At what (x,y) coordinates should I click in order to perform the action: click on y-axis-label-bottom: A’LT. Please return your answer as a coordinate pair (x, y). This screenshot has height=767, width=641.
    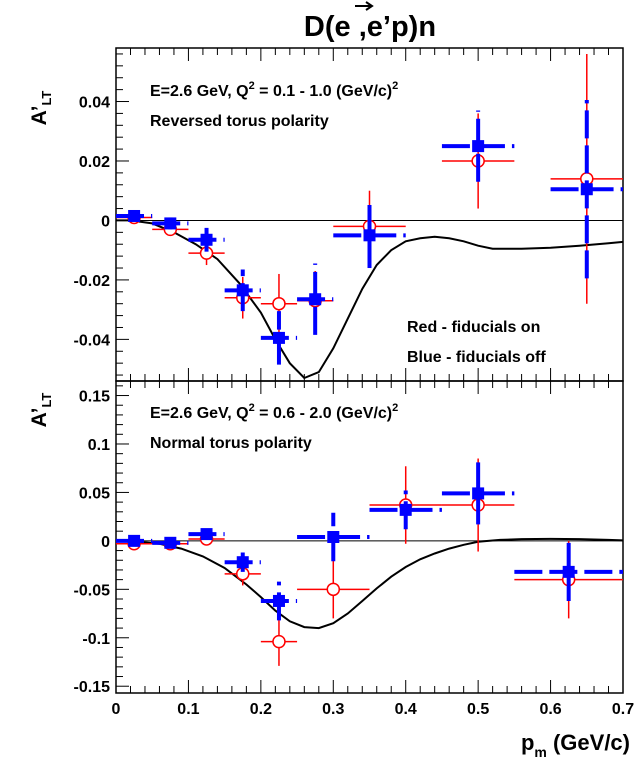
    Looking at the image, I should click on (41, 410).